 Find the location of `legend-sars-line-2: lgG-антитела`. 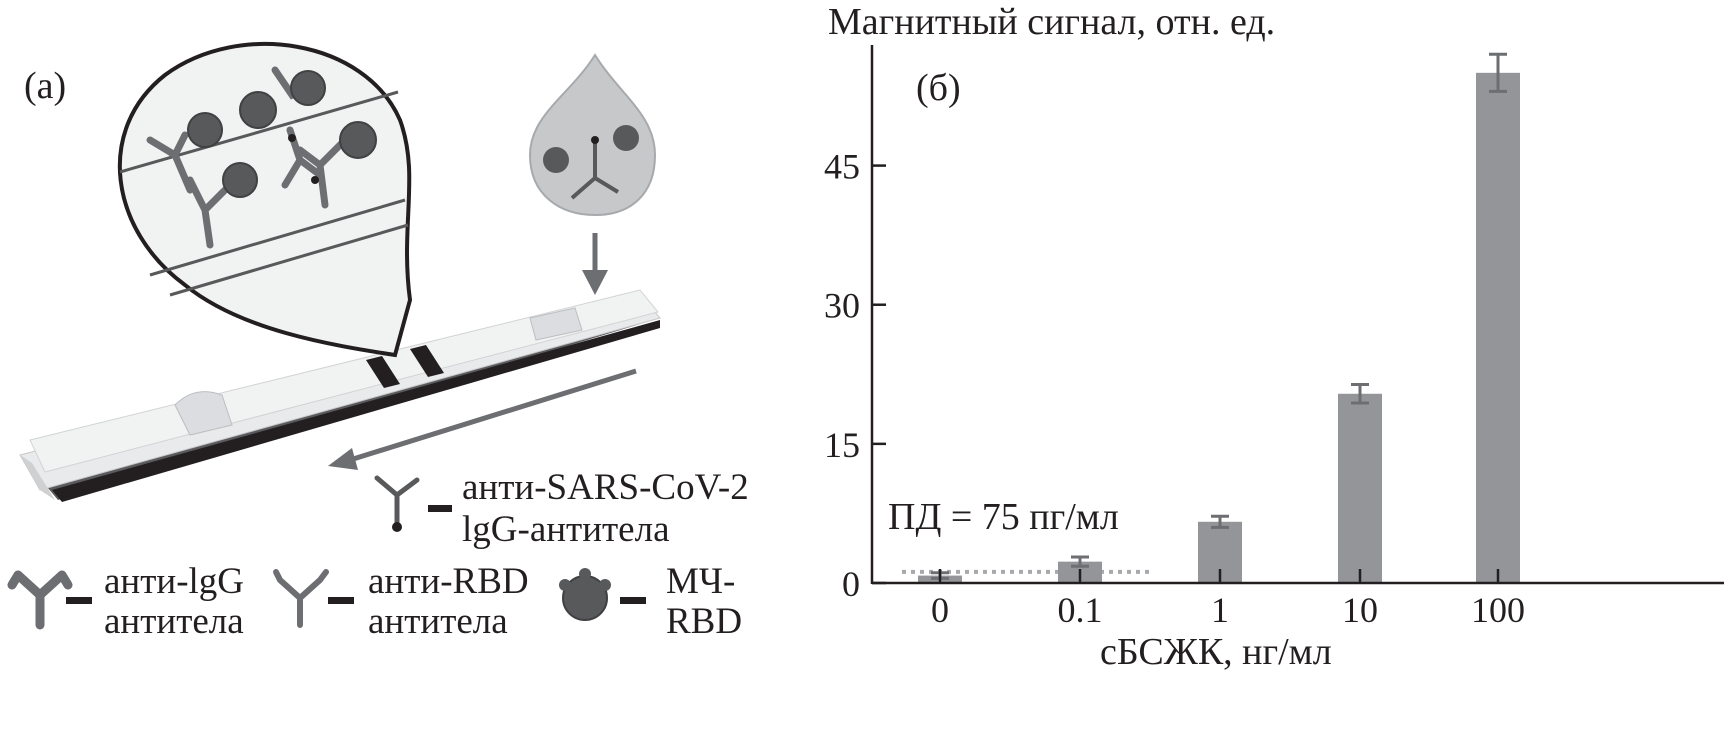

legend-sars-line-2: lgG-антитела is located at coordinates (566, 529).